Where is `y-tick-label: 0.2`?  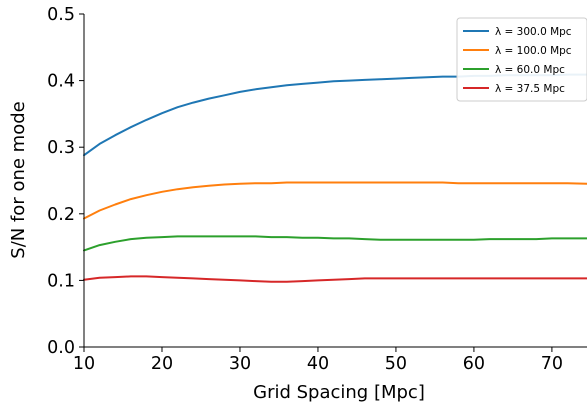
y-tick-label: 0.2 is located at coordinates (61, 215).